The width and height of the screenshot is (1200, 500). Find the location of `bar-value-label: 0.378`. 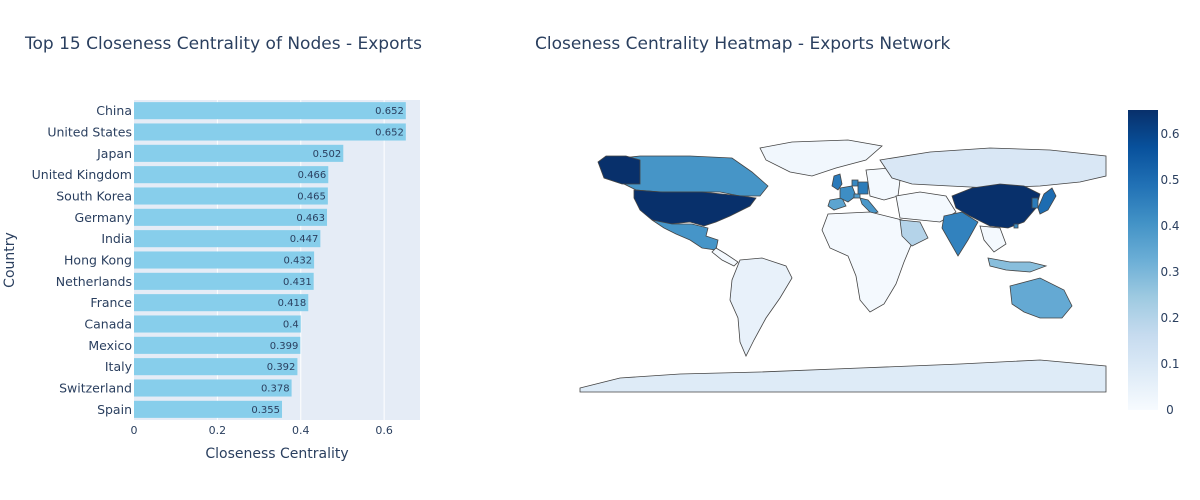

bar-value-label: 0.378 is located at coordinates (275, 389).